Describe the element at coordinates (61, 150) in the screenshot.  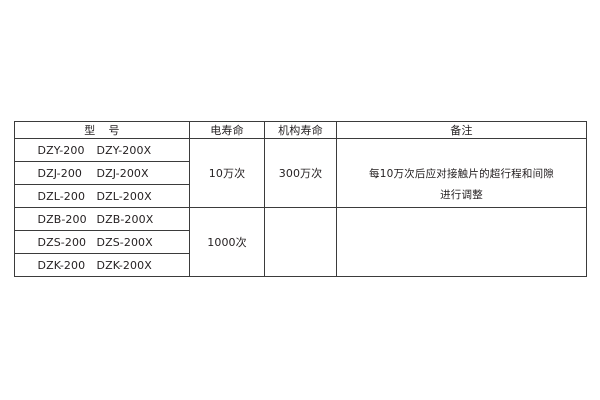
I see `model-base: DZY-200` at that location.